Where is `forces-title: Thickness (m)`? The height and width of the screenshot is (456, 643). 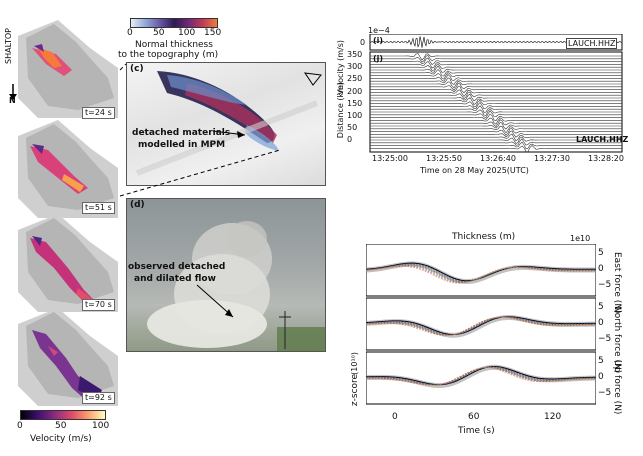 forces-title: Thickness (m) is located at coordinates (484, 237).